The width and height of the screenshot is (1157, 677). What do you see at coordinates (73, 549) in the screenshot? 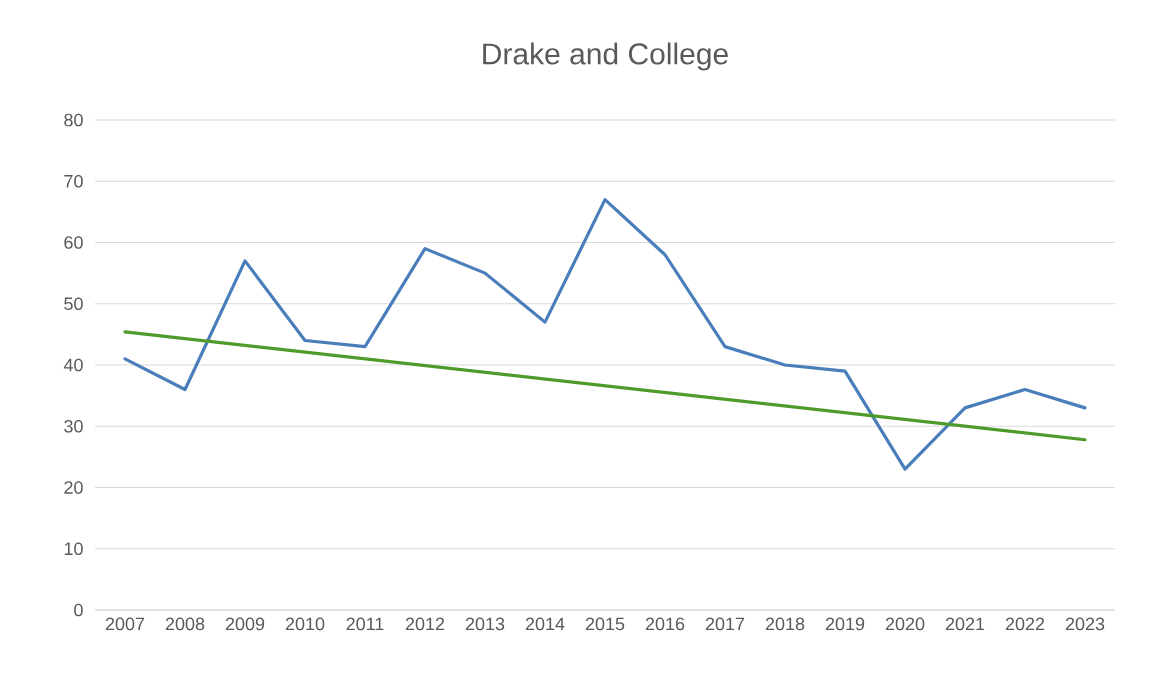
I see `y-tick-label: 10` at bounding box center [73, 549].